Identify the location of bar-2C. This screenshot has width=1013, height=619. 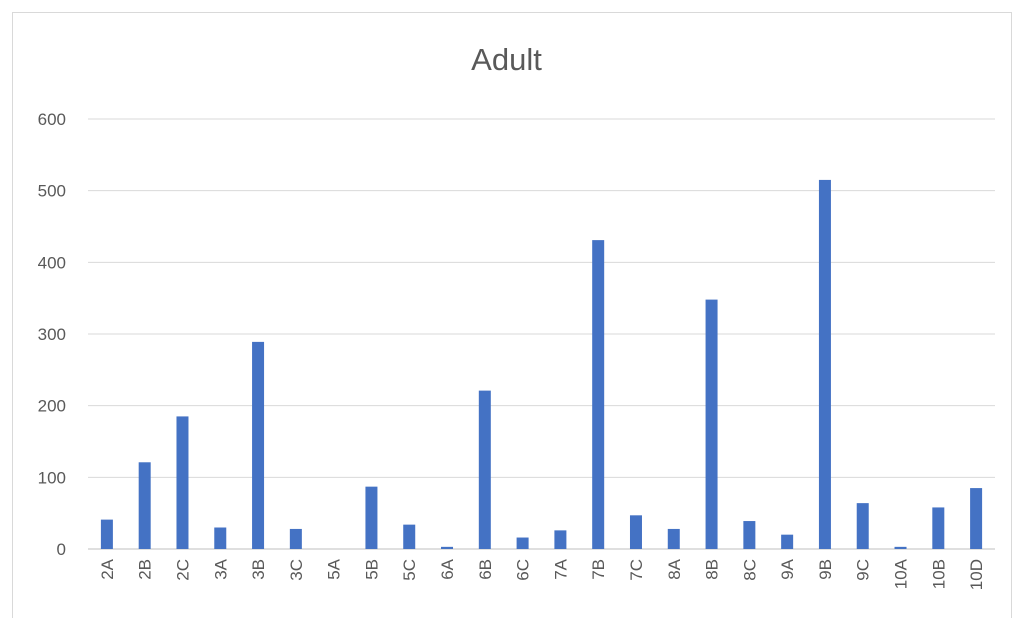
(182, 482).